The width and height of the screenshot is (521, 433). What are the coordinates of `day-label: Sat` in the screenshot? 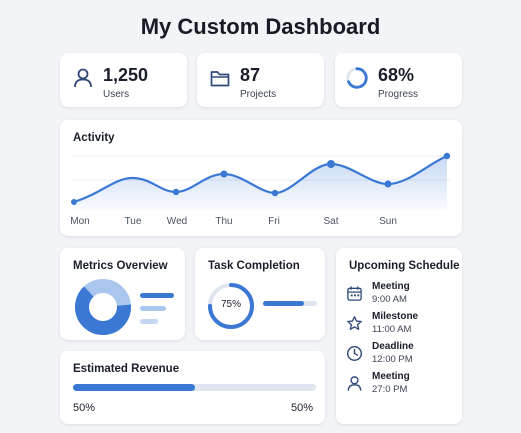 It's located at (331, 221).